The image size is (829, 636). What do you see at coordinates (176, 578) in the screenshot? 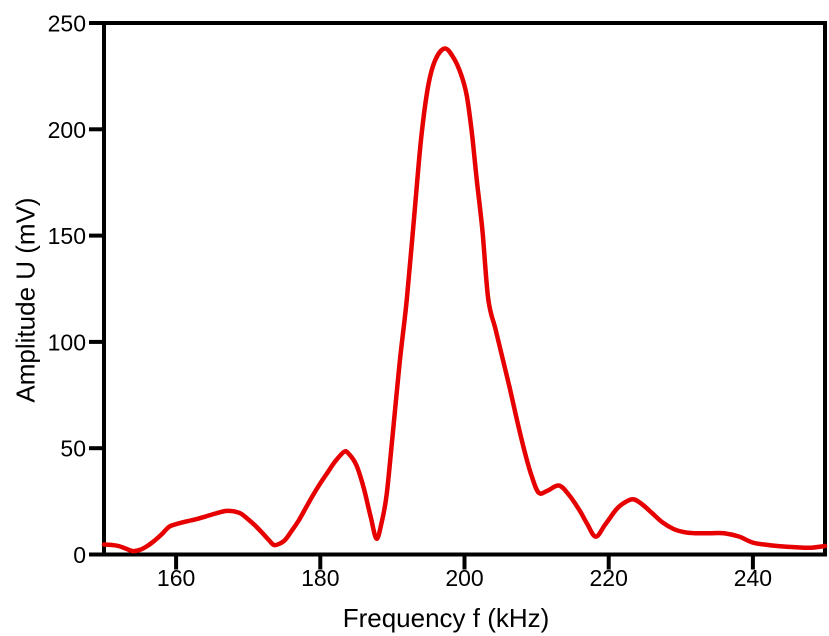
I see `x-tick-label: 160` at bounding box center [176, 578].